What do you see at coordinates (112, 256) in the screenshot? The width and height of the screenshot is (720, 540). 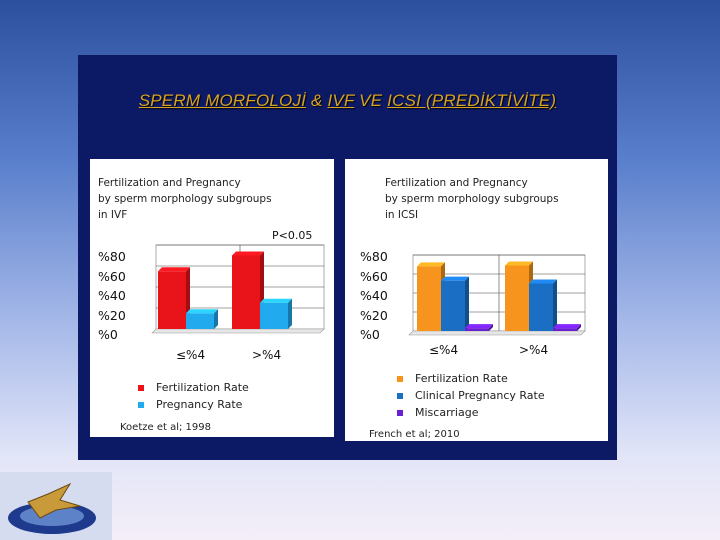 I see `ivf-y-tick: %80` at bounding box center [112, 256].